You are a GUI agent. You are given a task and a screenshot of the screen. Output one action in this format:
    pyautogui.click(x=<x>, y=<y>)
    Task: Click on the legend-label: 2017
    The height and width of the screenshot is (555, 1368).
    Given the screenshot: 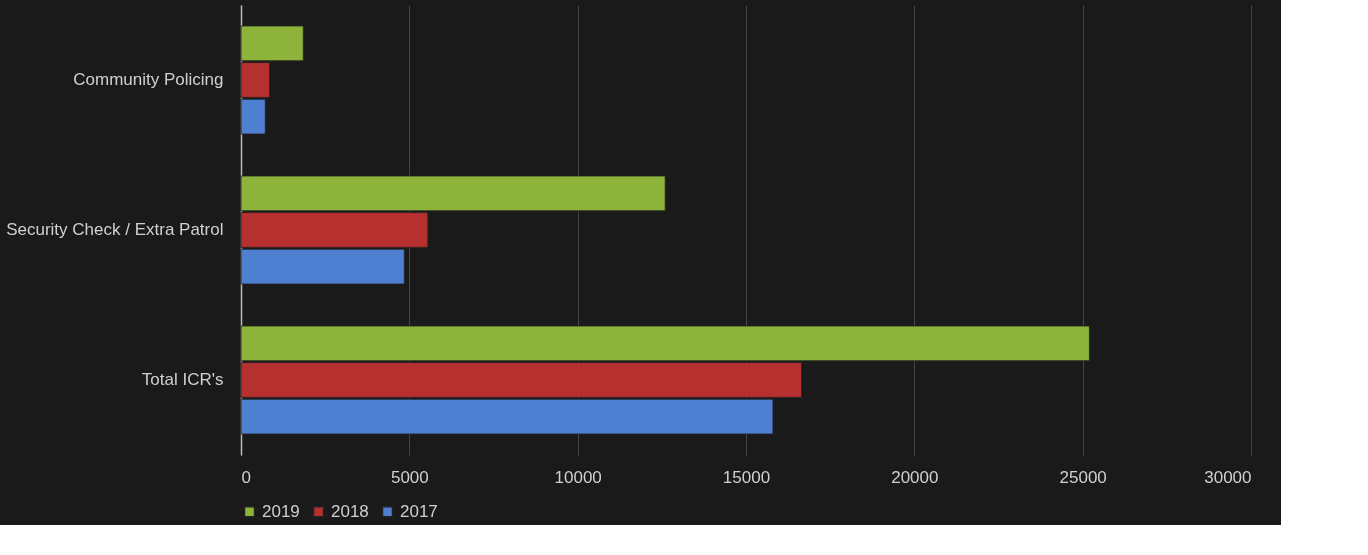 What is the action you would take?
    pyautogui.click(x=419, y=511)
    